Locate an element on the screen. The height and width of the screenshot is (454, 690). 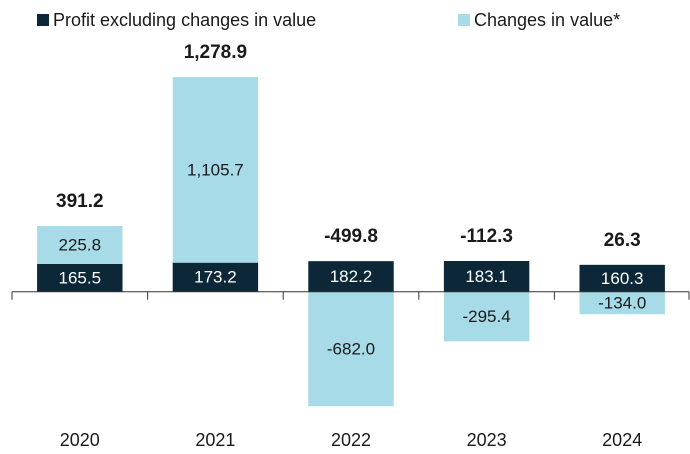
x-tick-label: 2023 is located at coordinates (487, 440).